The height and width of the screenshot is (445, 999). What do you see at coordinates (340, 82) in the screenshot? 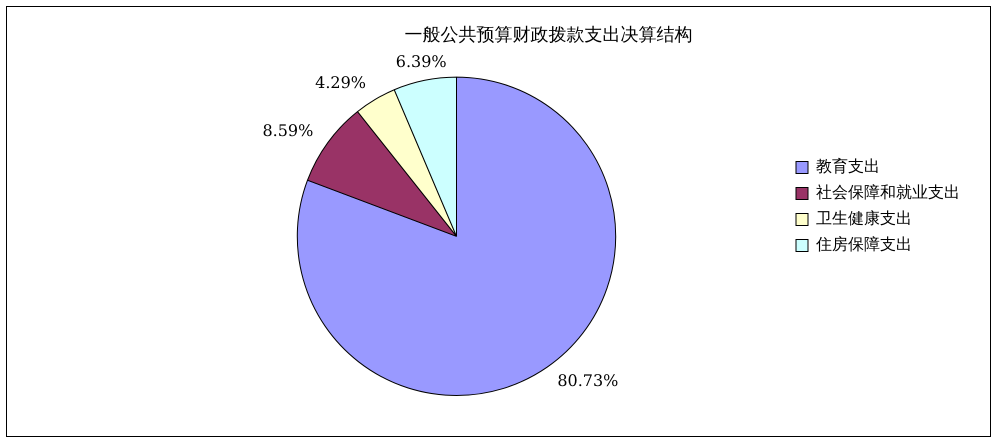
I see `data-label: 4.29%` at bounding box center [340, 82].